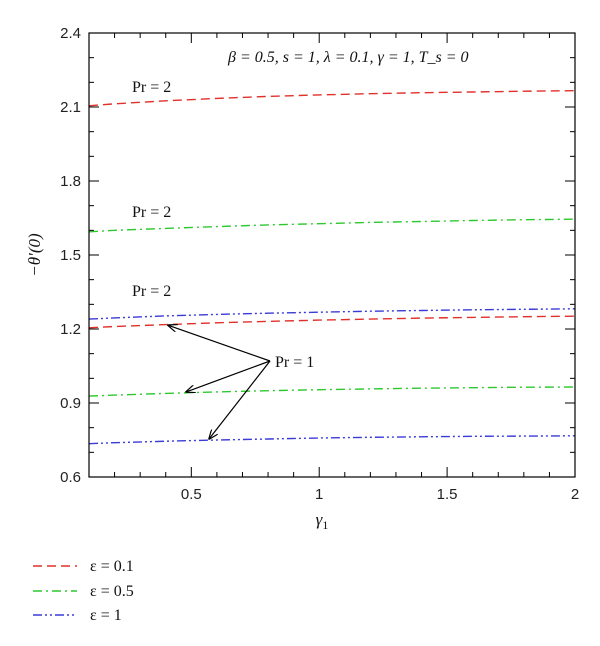  I want to click on legend-item: ε = 1, so click(77, 615).